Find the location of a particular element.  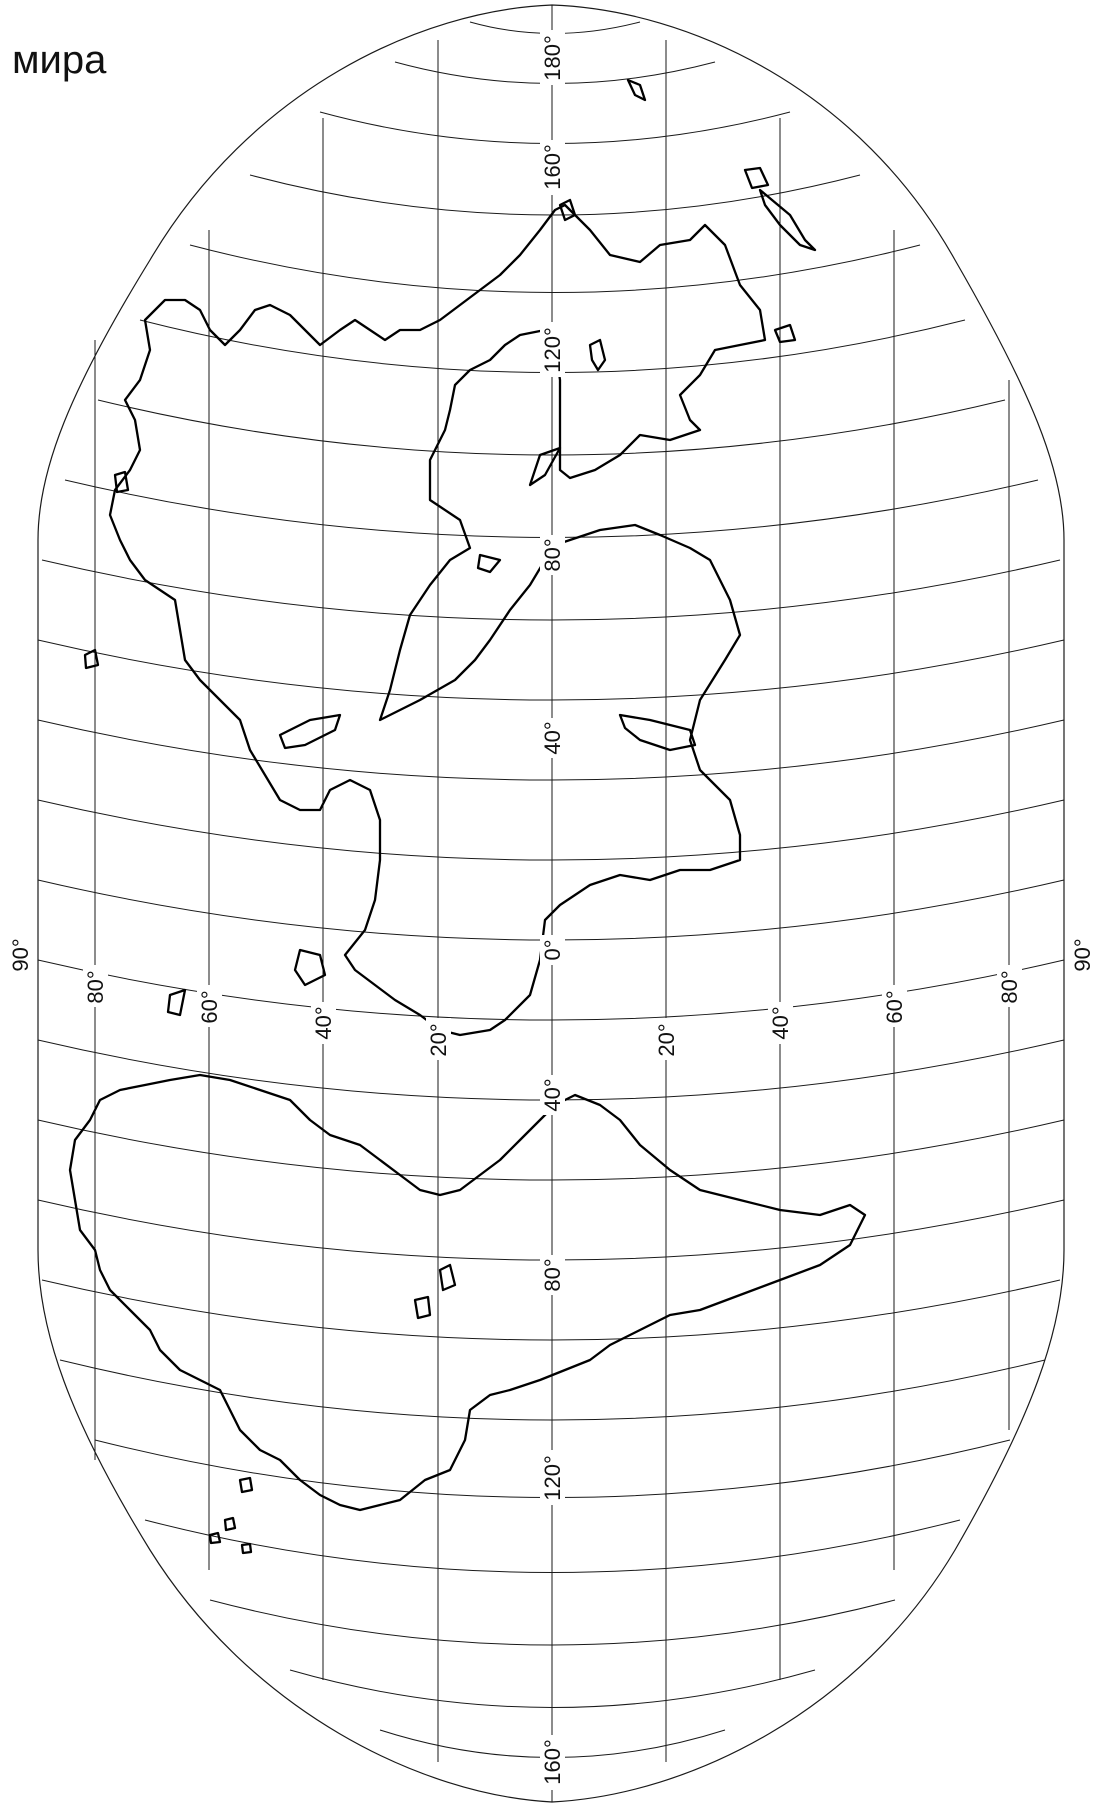

parallel-label-80-south: 80° is located at coordinates (552, 1274).